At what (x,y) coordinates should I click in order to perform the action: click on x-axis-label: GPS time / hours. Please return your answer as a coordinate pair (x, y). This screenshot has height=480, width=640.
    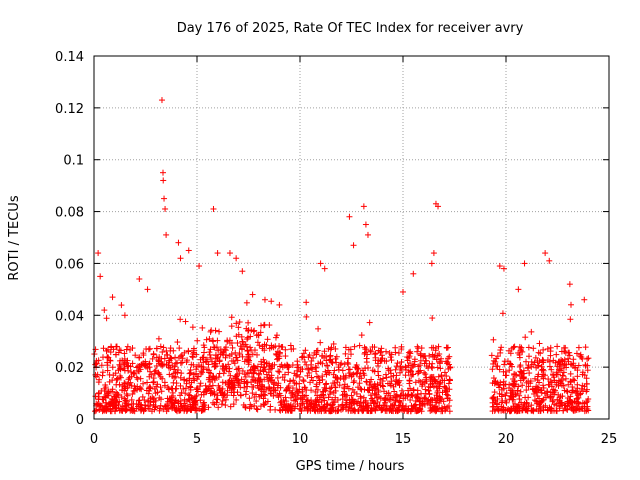
    Looking at the image, I should click on (350, 466).